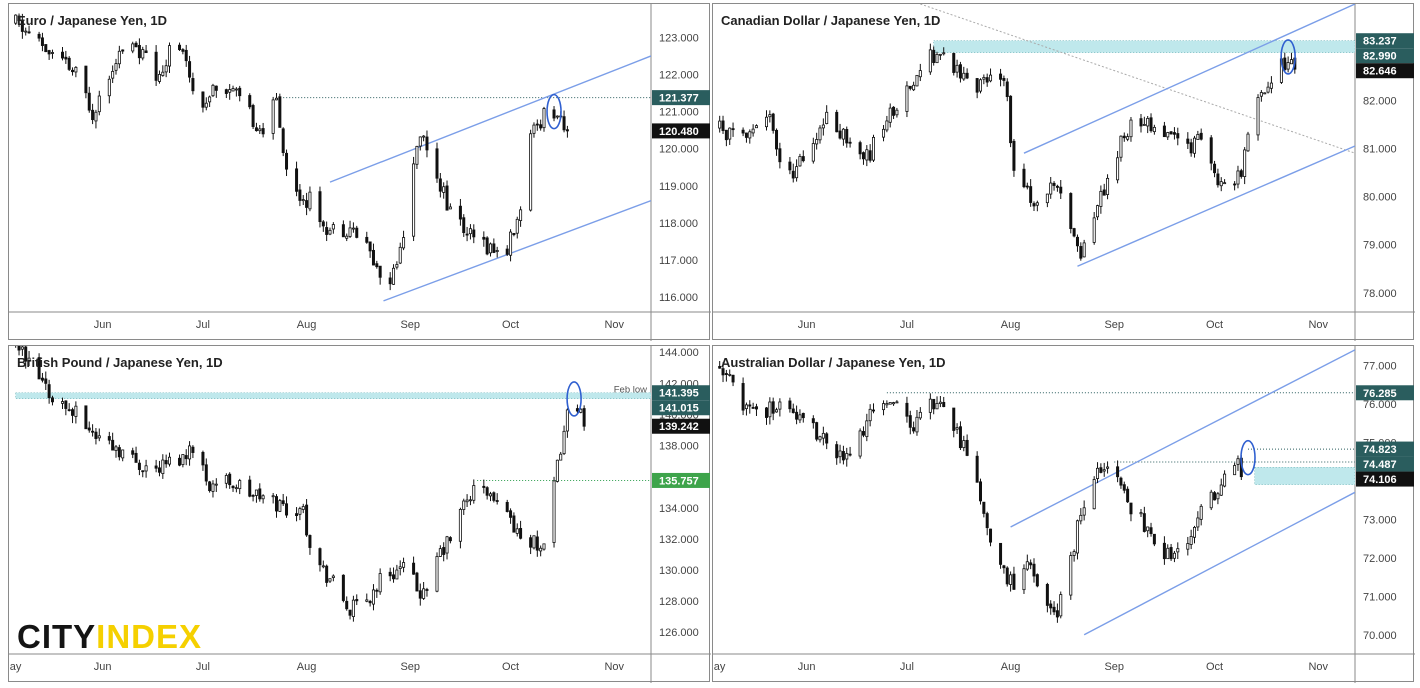 The image size is (1420, 688). I want to click on x-tick-label: Oct, so click(1214, 325).